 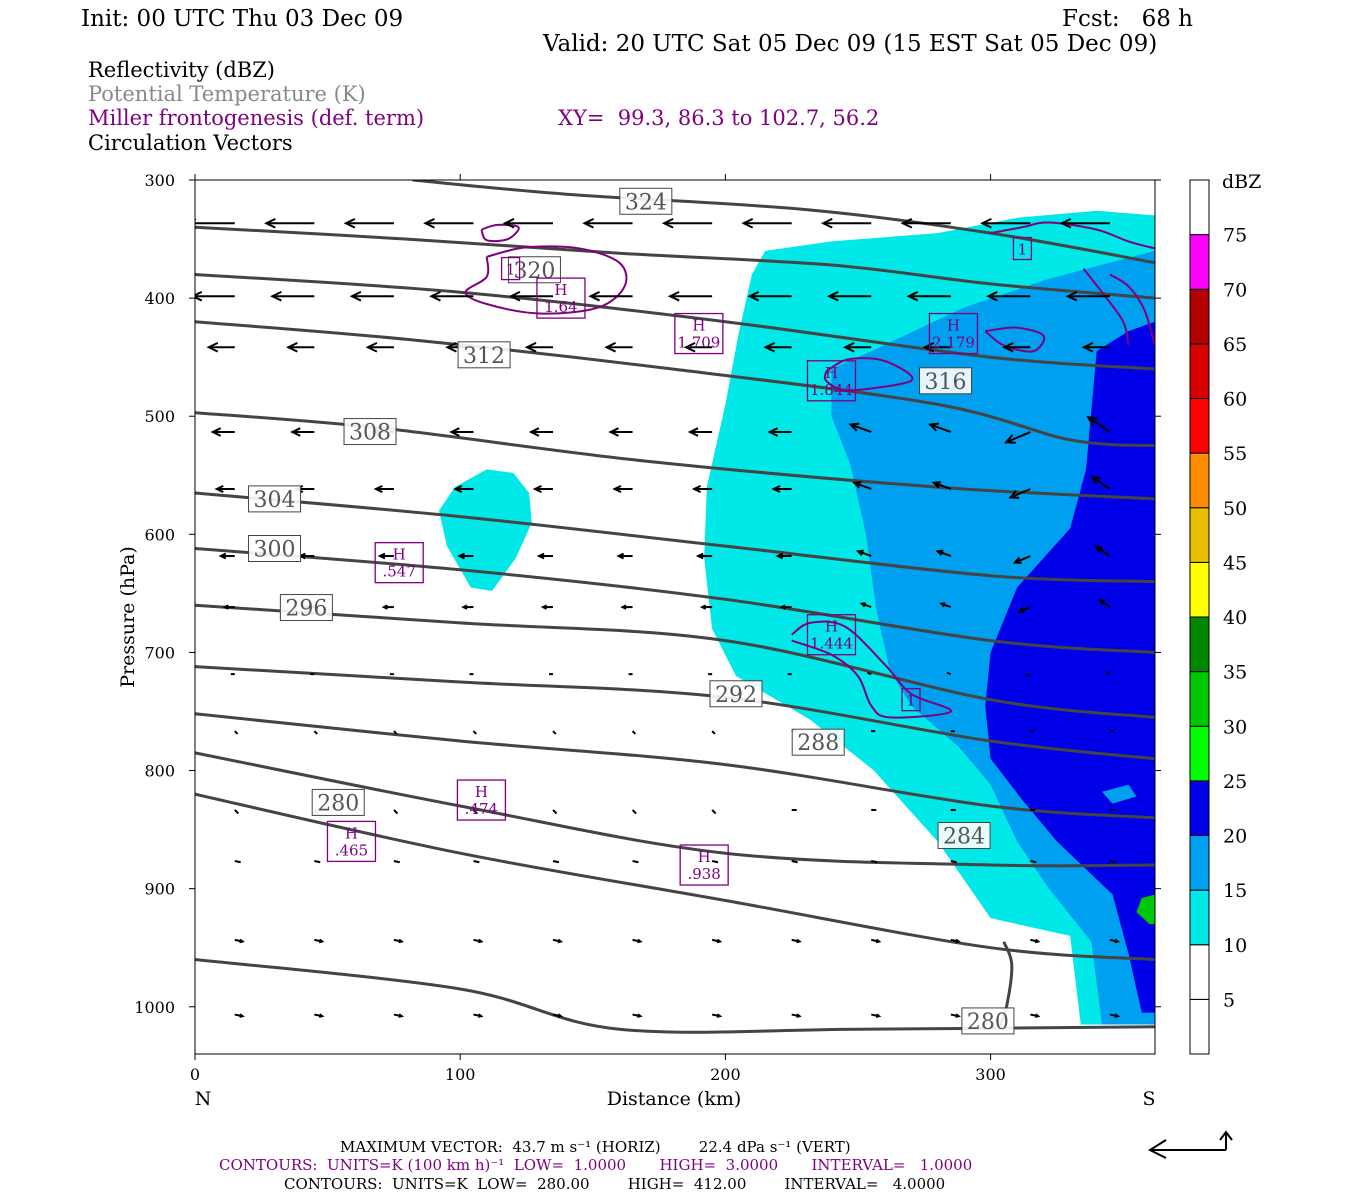 I want to click on y-tick-label: 600, so click(x=159, y=534).